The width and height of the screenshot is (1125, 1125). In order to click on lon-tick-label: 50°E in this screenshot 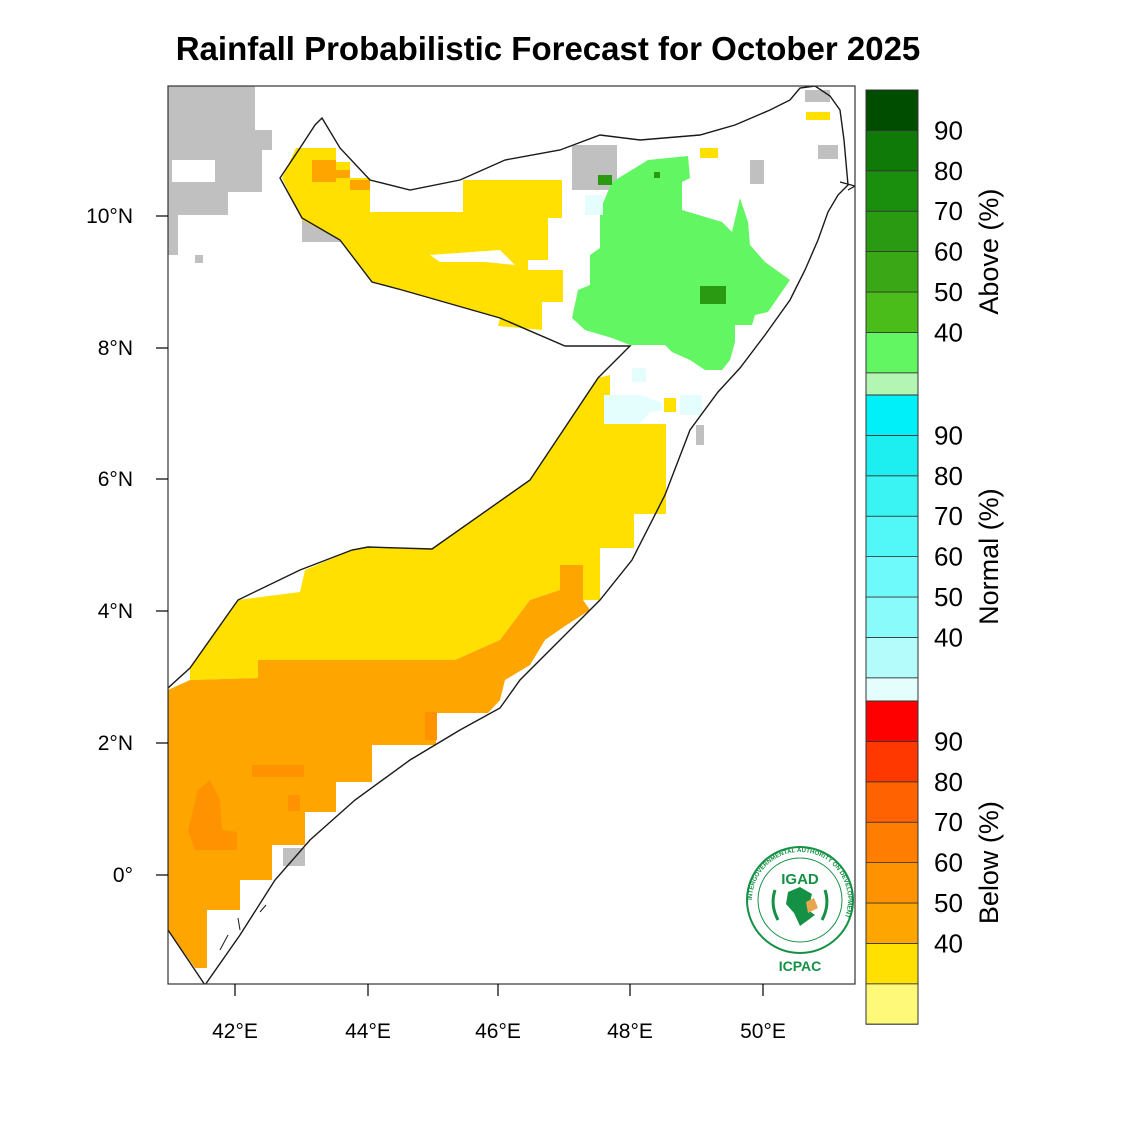, I will do `click(763, 1031)`.